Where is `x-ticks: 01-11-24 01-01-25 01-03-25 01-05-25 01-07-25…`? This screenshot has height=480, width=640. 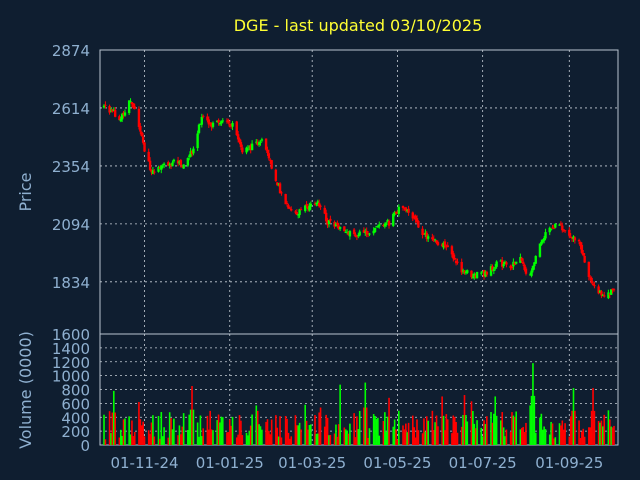
x-ticks: 01-11-24 01-01-25 01-03-25 01-05-25 01-07-25… is located at coordinates (356, 463).